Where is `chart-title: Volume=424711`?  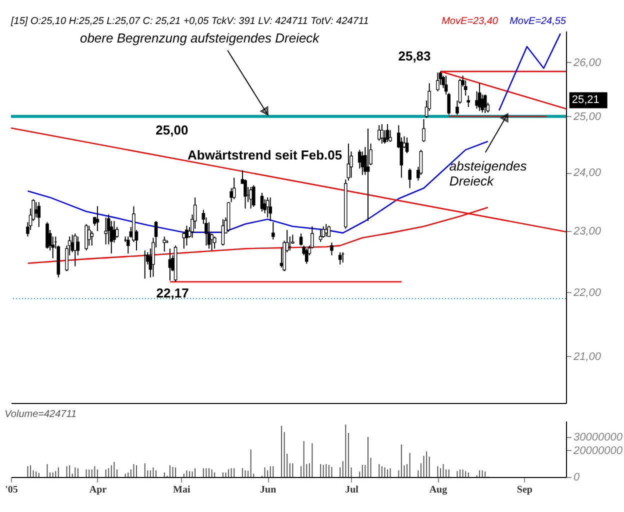
chart-title: Volume=424711 is located at coordinates (40, 414).